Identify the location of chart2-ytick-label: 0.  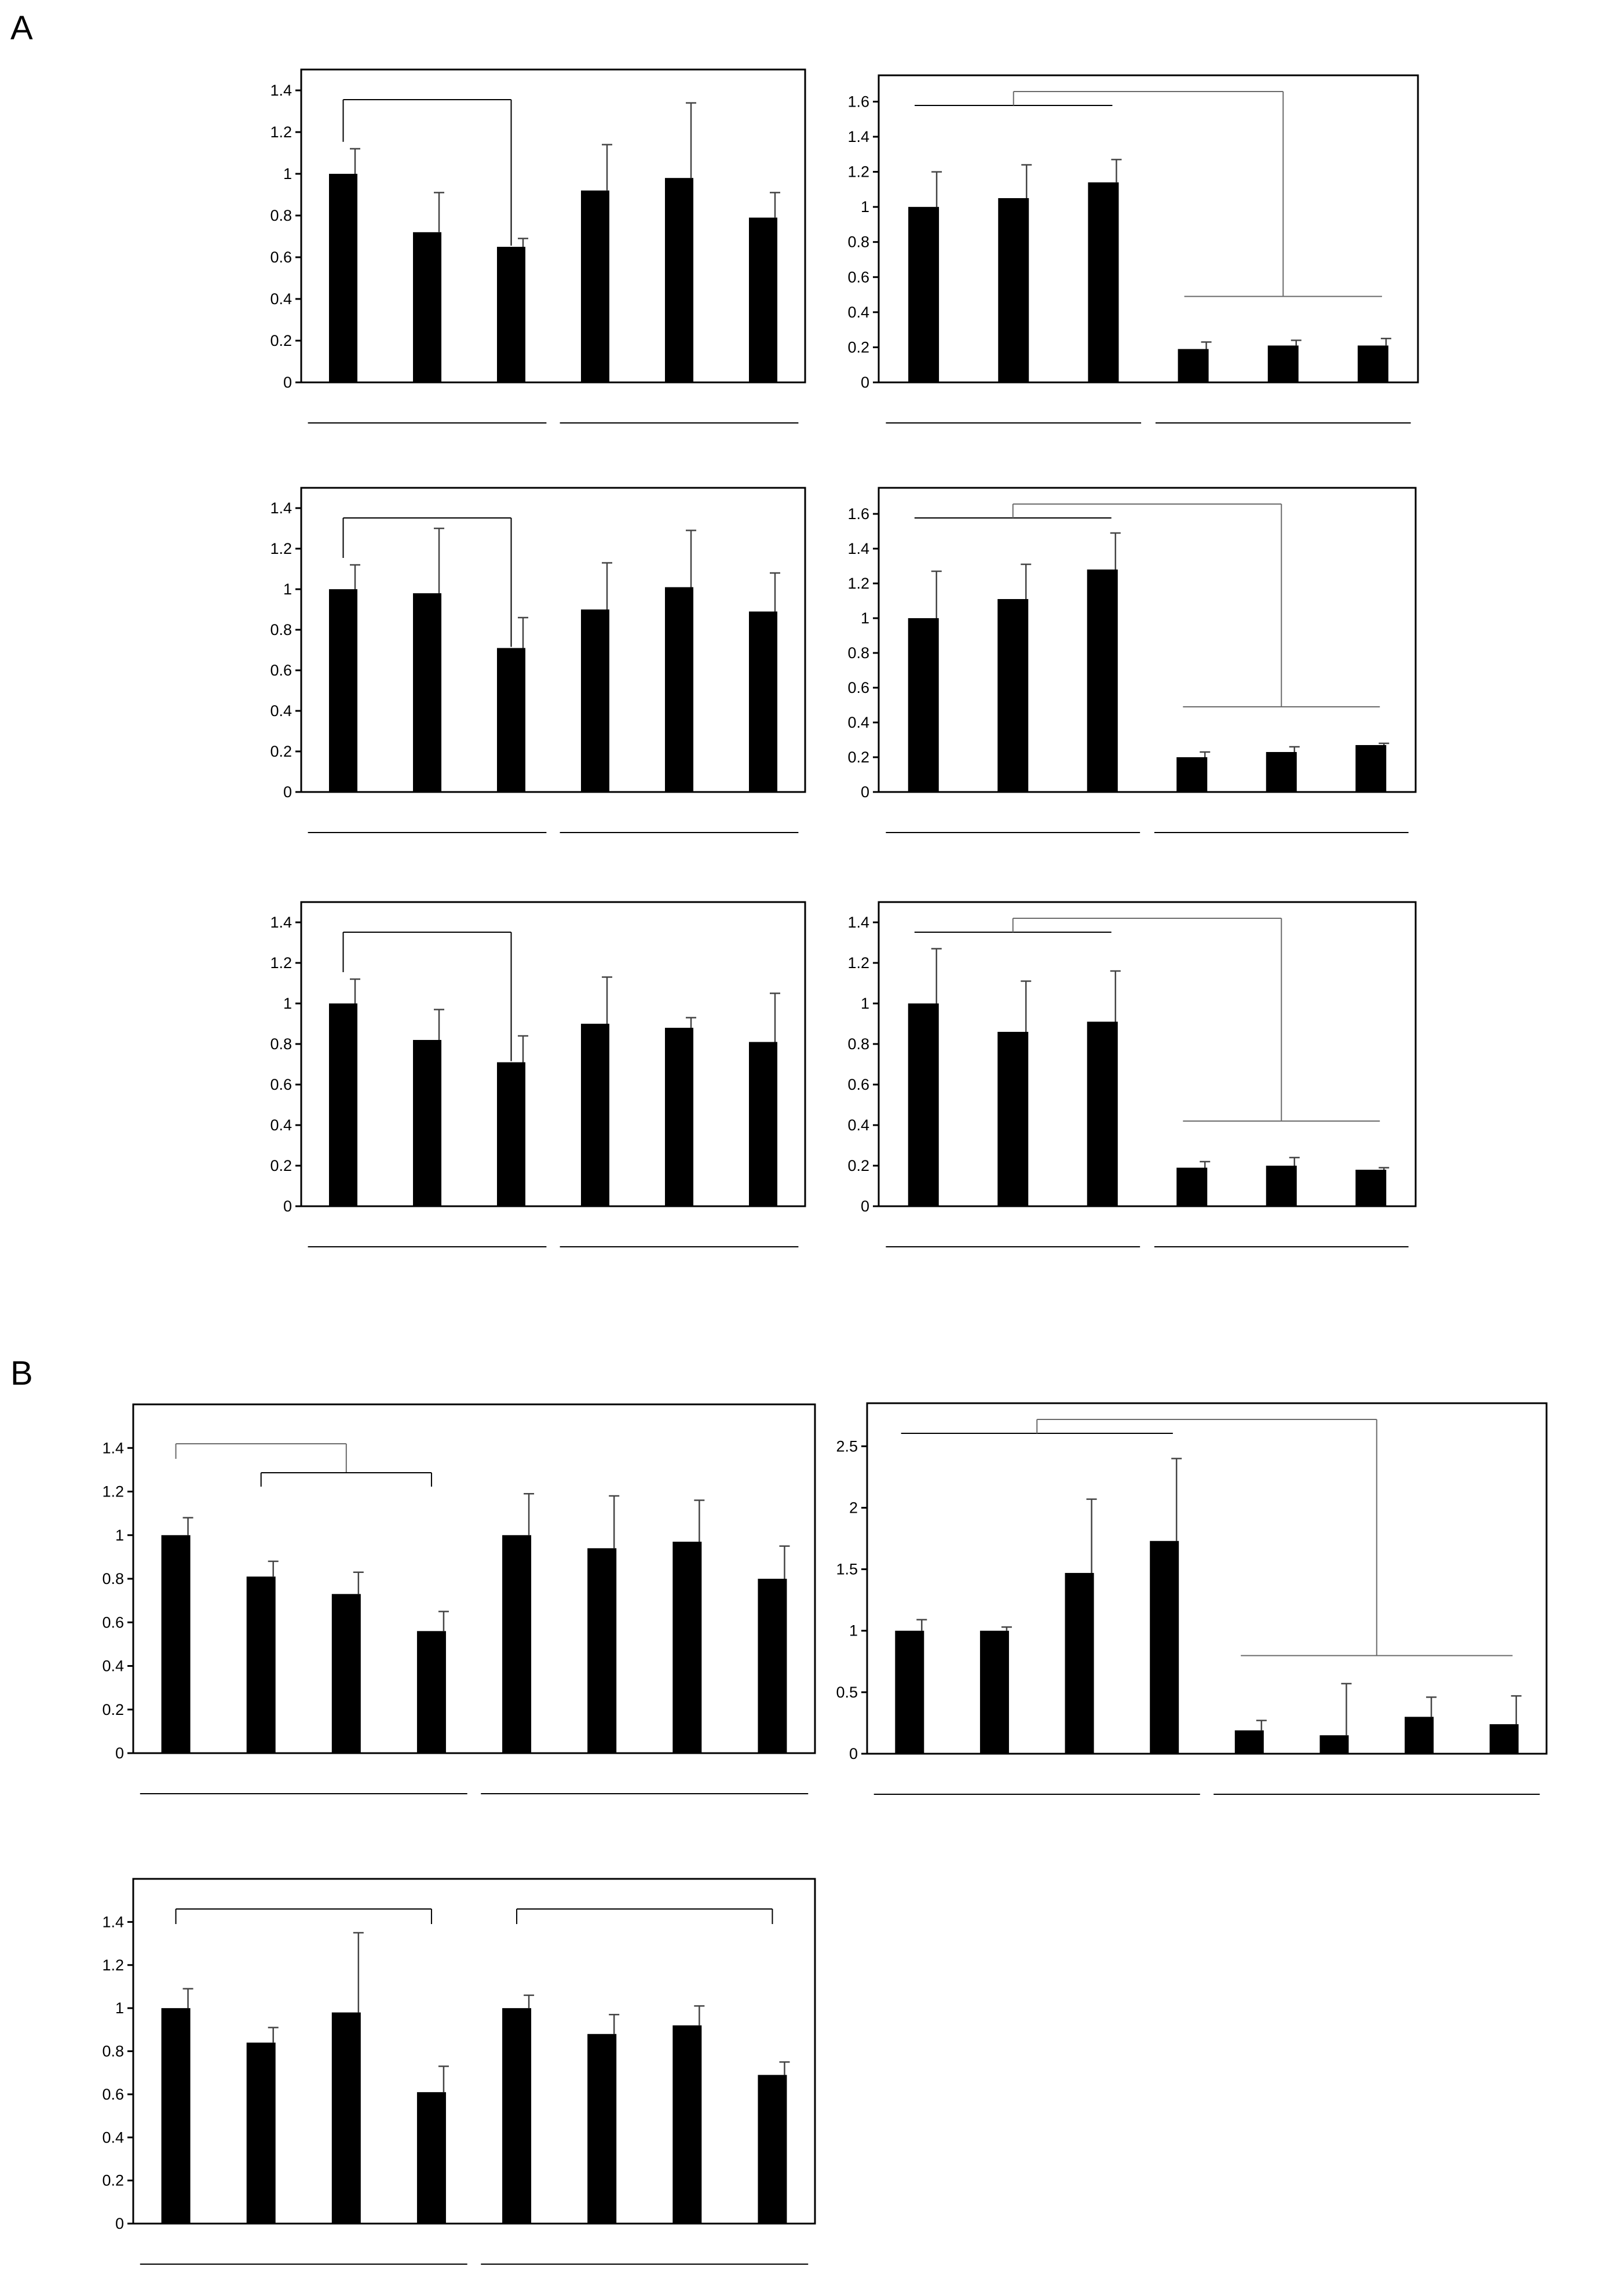
(287, 792).